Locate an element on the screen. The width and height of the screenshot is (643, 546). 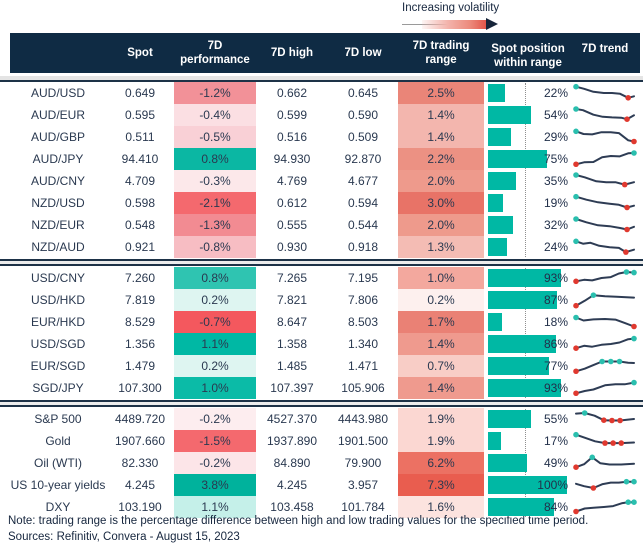
high-value: 1.485 is located at coordinates (292, 366).